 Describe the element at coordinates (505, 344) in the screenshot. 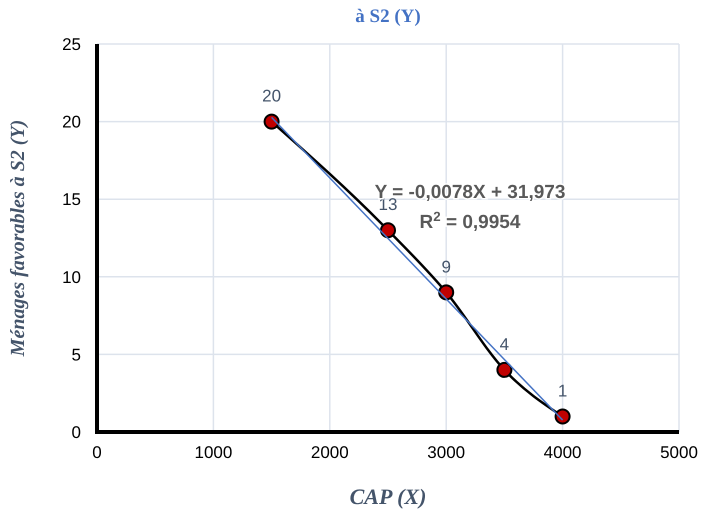

I see `data-label: 4` at that location.